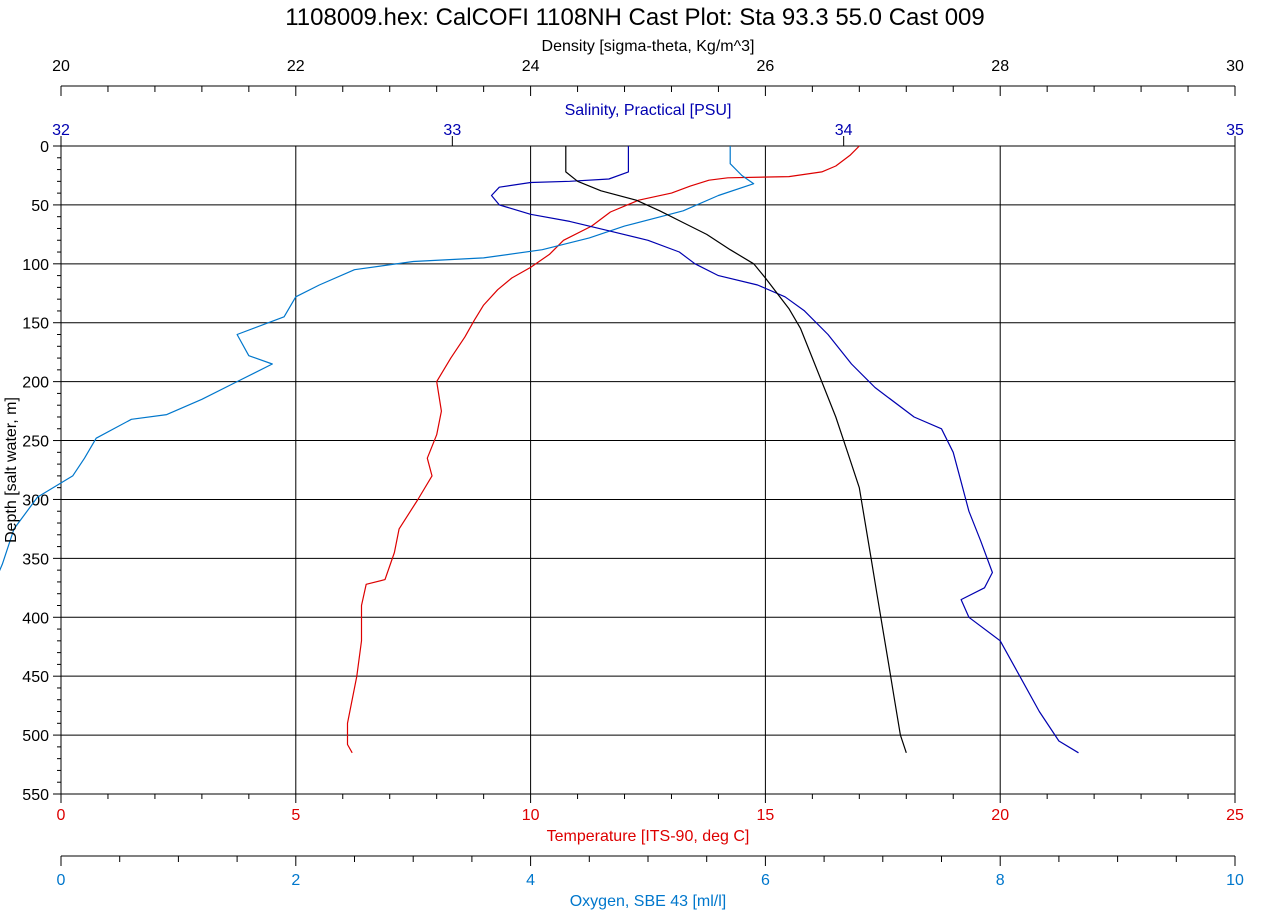 The height and width of the screenshot is (910, 1270). Describe the element at coordinates (11, 470) in the screenshot. I see `y-axis-label: Depth [salt water, m]` at that location.